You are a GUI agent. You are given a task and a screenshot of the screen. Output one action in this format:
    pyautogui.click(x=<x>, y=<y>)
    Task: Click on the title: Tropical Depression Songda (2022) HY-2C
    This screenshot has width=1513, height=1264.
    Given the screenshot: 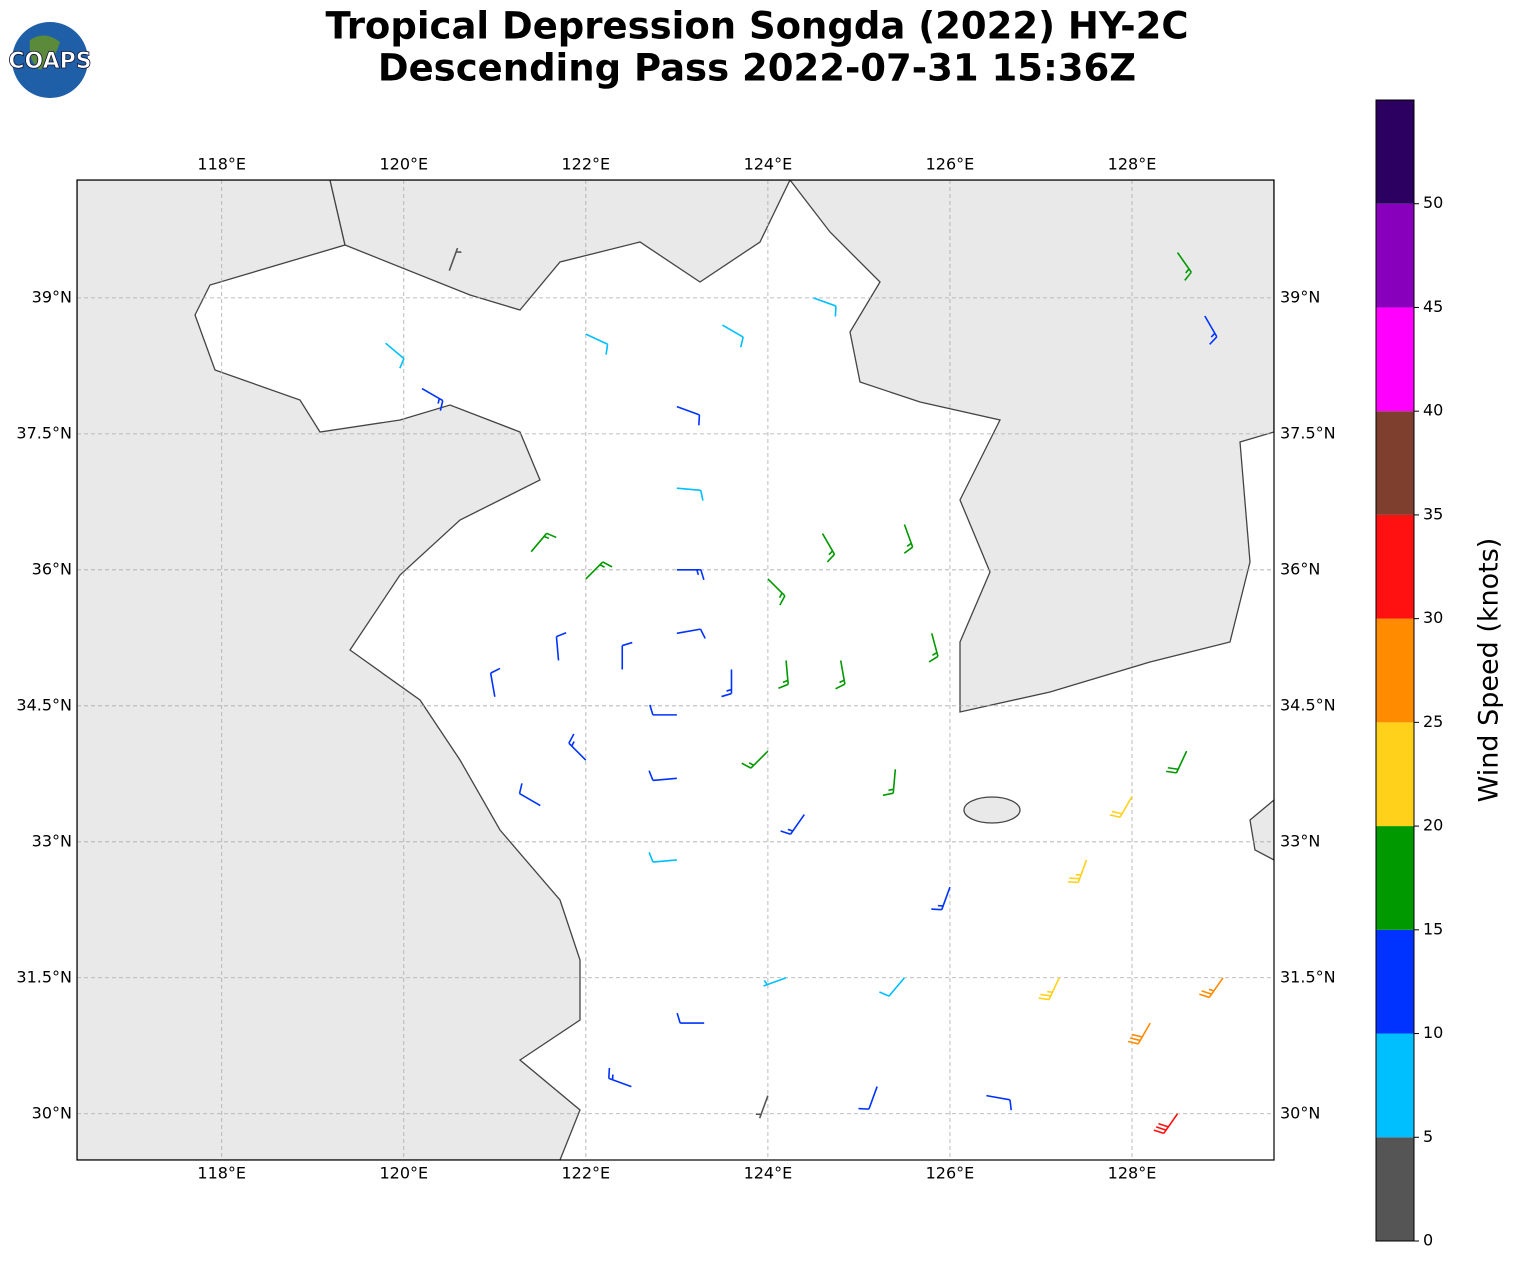 What is the action you would take?
    pyautogui.click(x=757, y=26)
    